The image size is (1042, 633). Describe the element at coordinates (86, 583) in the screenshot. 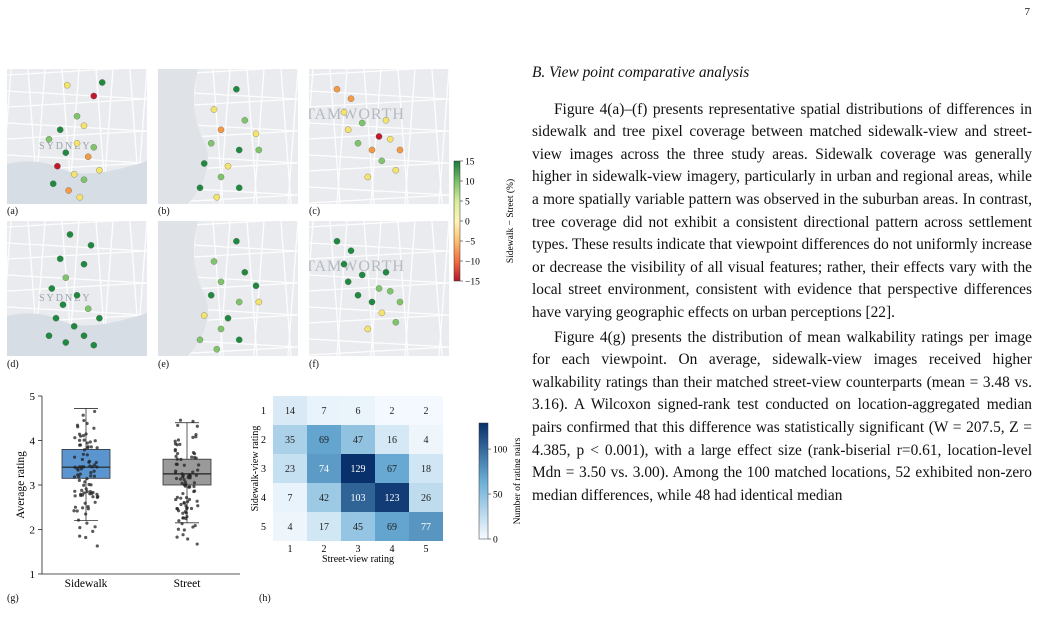

I see `x-category-label: Sidewalk` at that location.